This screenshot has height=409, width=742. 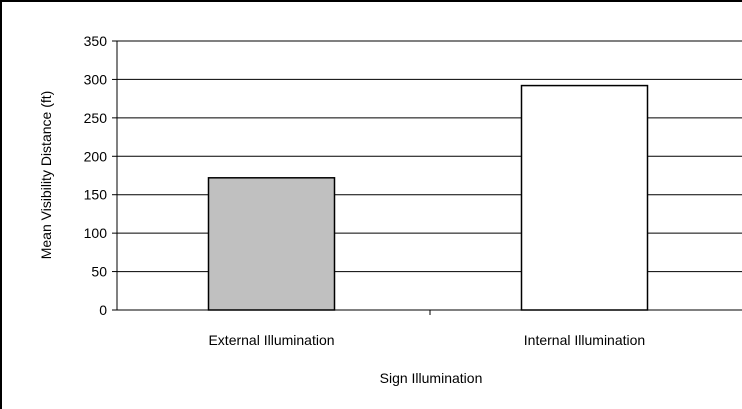 What do you see at coordinates (96, 79) in the screenshot?
I see `y-tick-label: 300` at bounding box center [96, 79].